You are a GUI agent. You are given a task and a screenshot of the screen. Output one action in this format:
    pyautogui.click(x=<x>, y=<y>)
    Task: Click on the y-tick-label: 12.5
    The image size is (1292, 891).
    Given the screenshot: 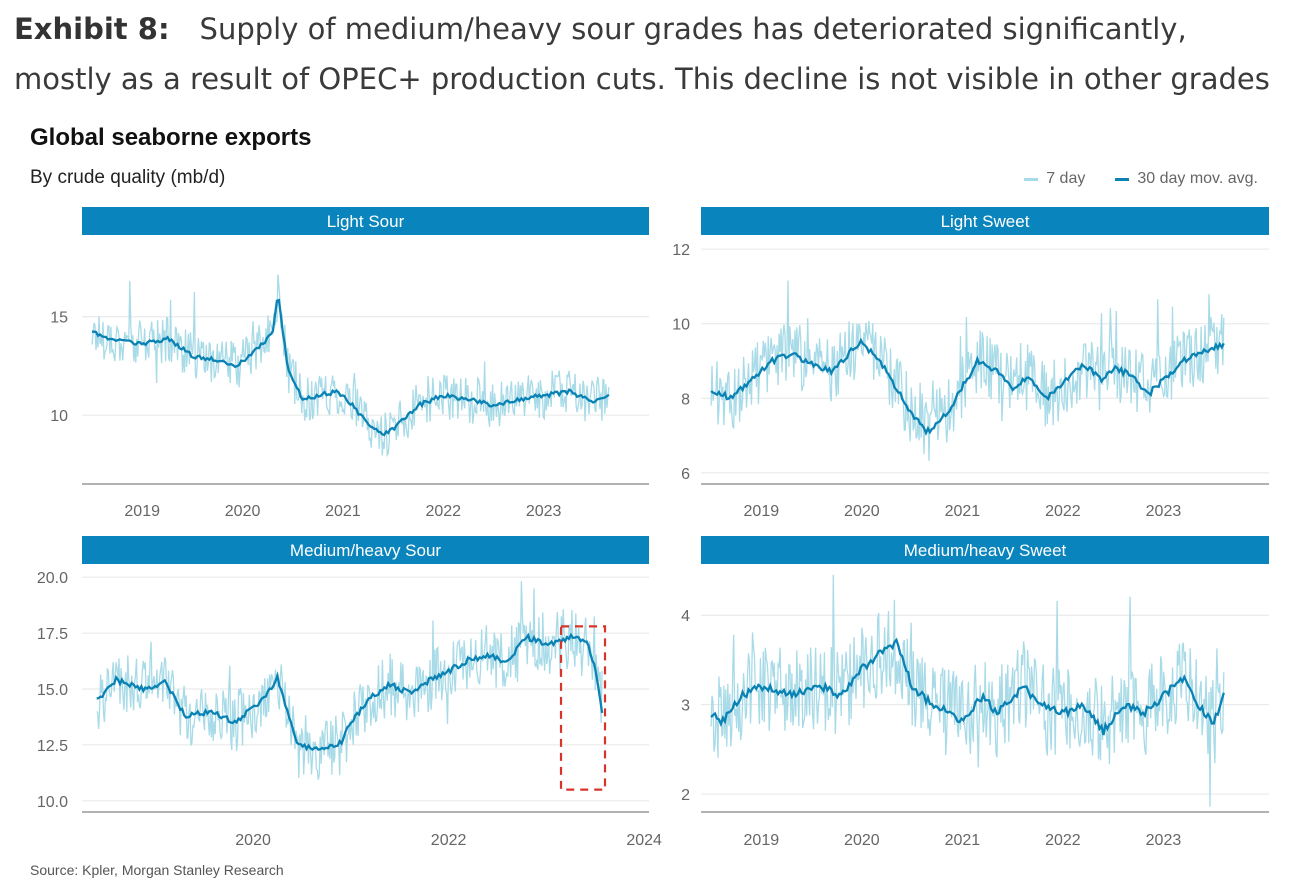 What is the action you would take?
    pyautogui.click(x=52, y=746)
    